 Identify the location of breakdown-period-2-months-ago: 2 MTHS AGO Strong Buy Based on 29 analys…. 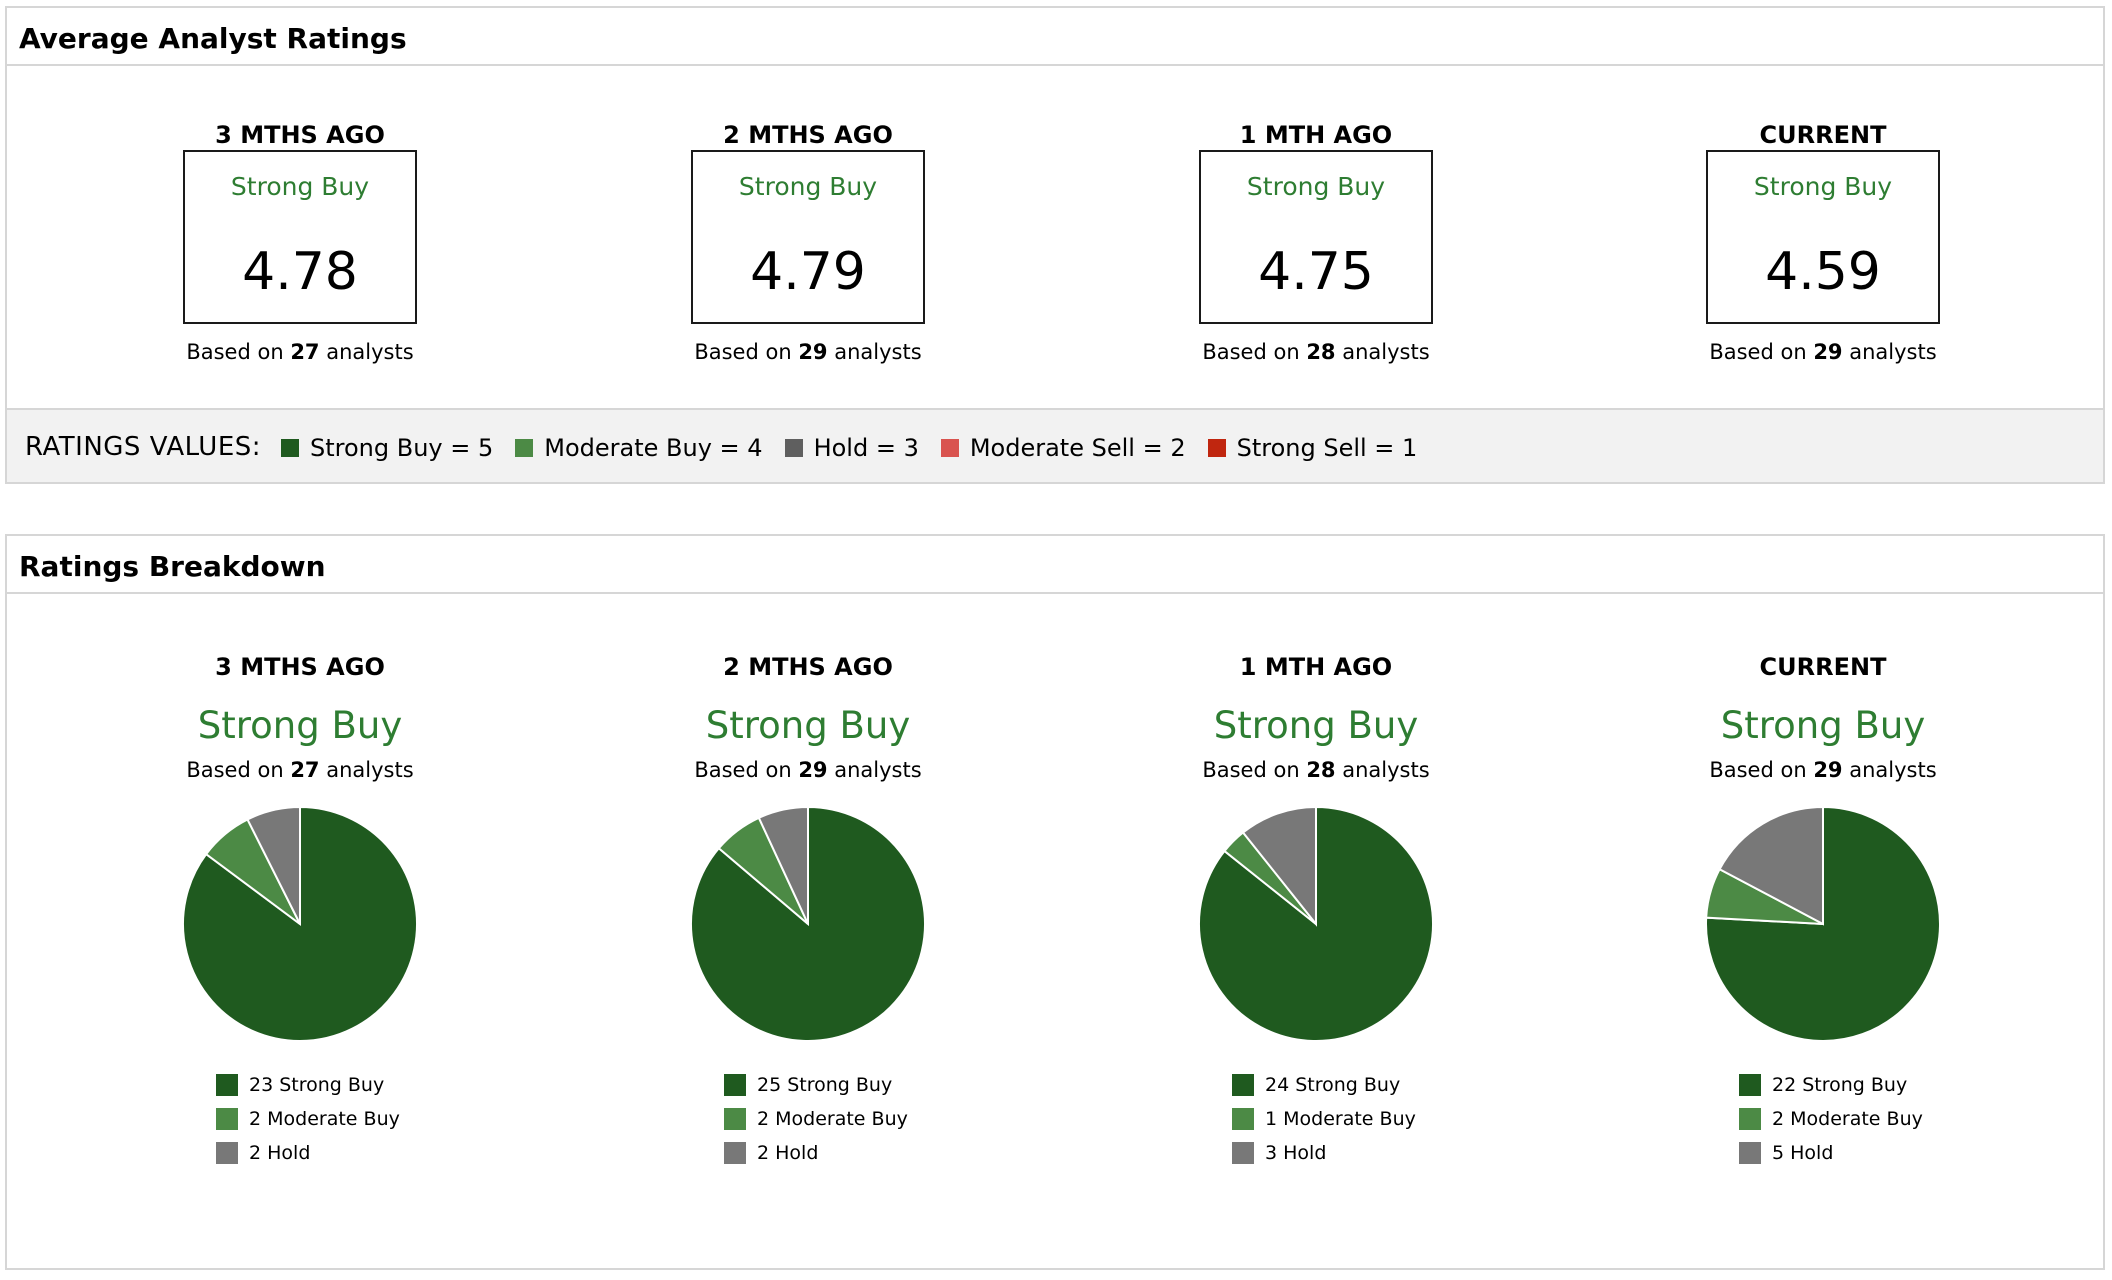
(808, 908).